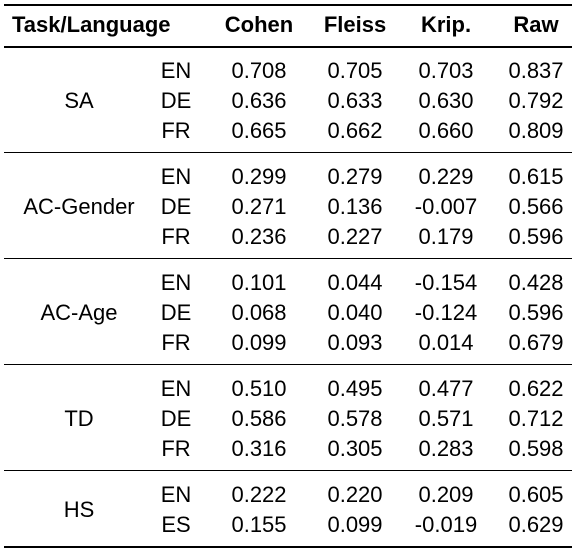 This screenshot has height=548, width=576. Describe the element at coordinates (259, 312) in the screenshot. I see `cohen-cell: 0.068` at that location.